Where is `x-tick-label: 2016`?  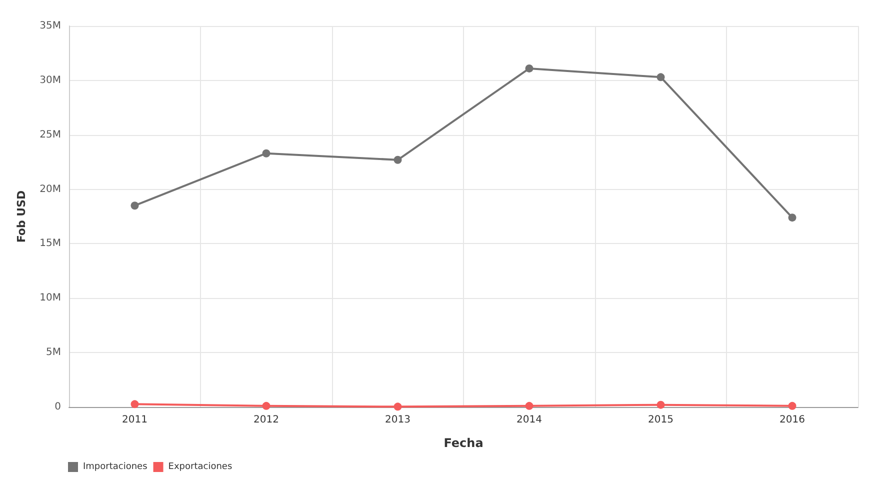 x-tick-label: 2016 is located at coordinates (792, 420).